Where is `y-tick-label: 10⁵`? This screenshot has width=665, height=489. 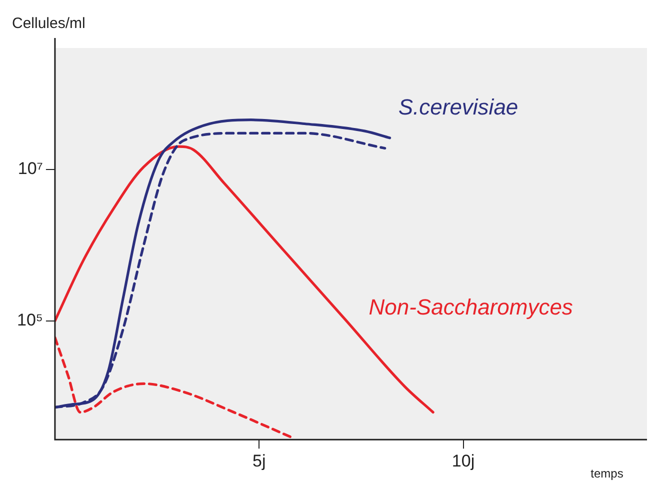
y-tick-label: 10⁵ is located at coordinates (29, 320).